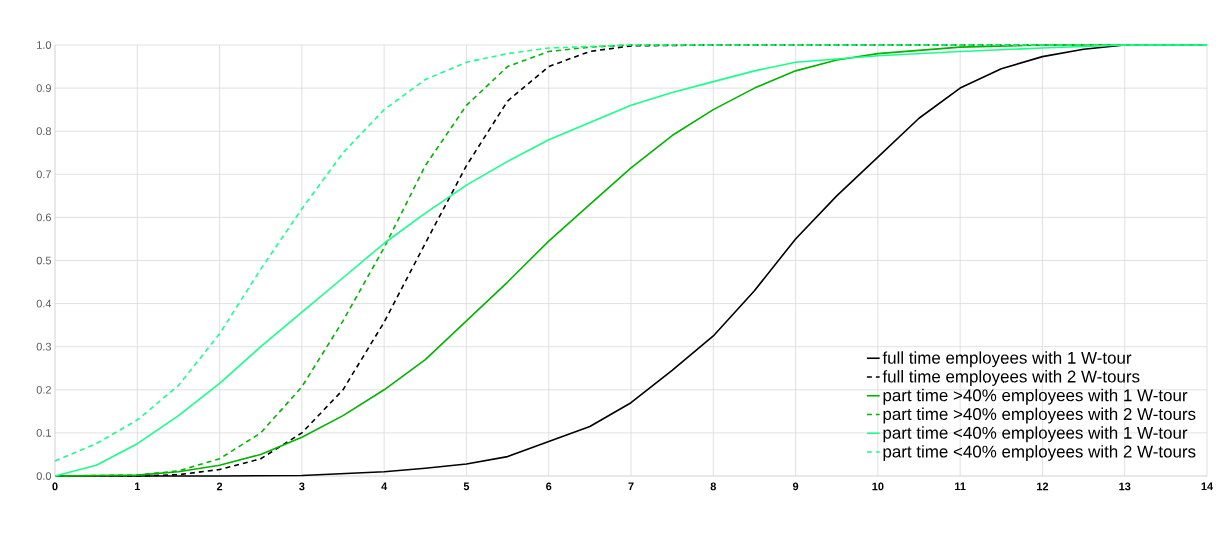  What do you see at coordinates (43, 389) in the screenshot?
I see `y-tick-label: 0.2` at bounding box center [43, 389].